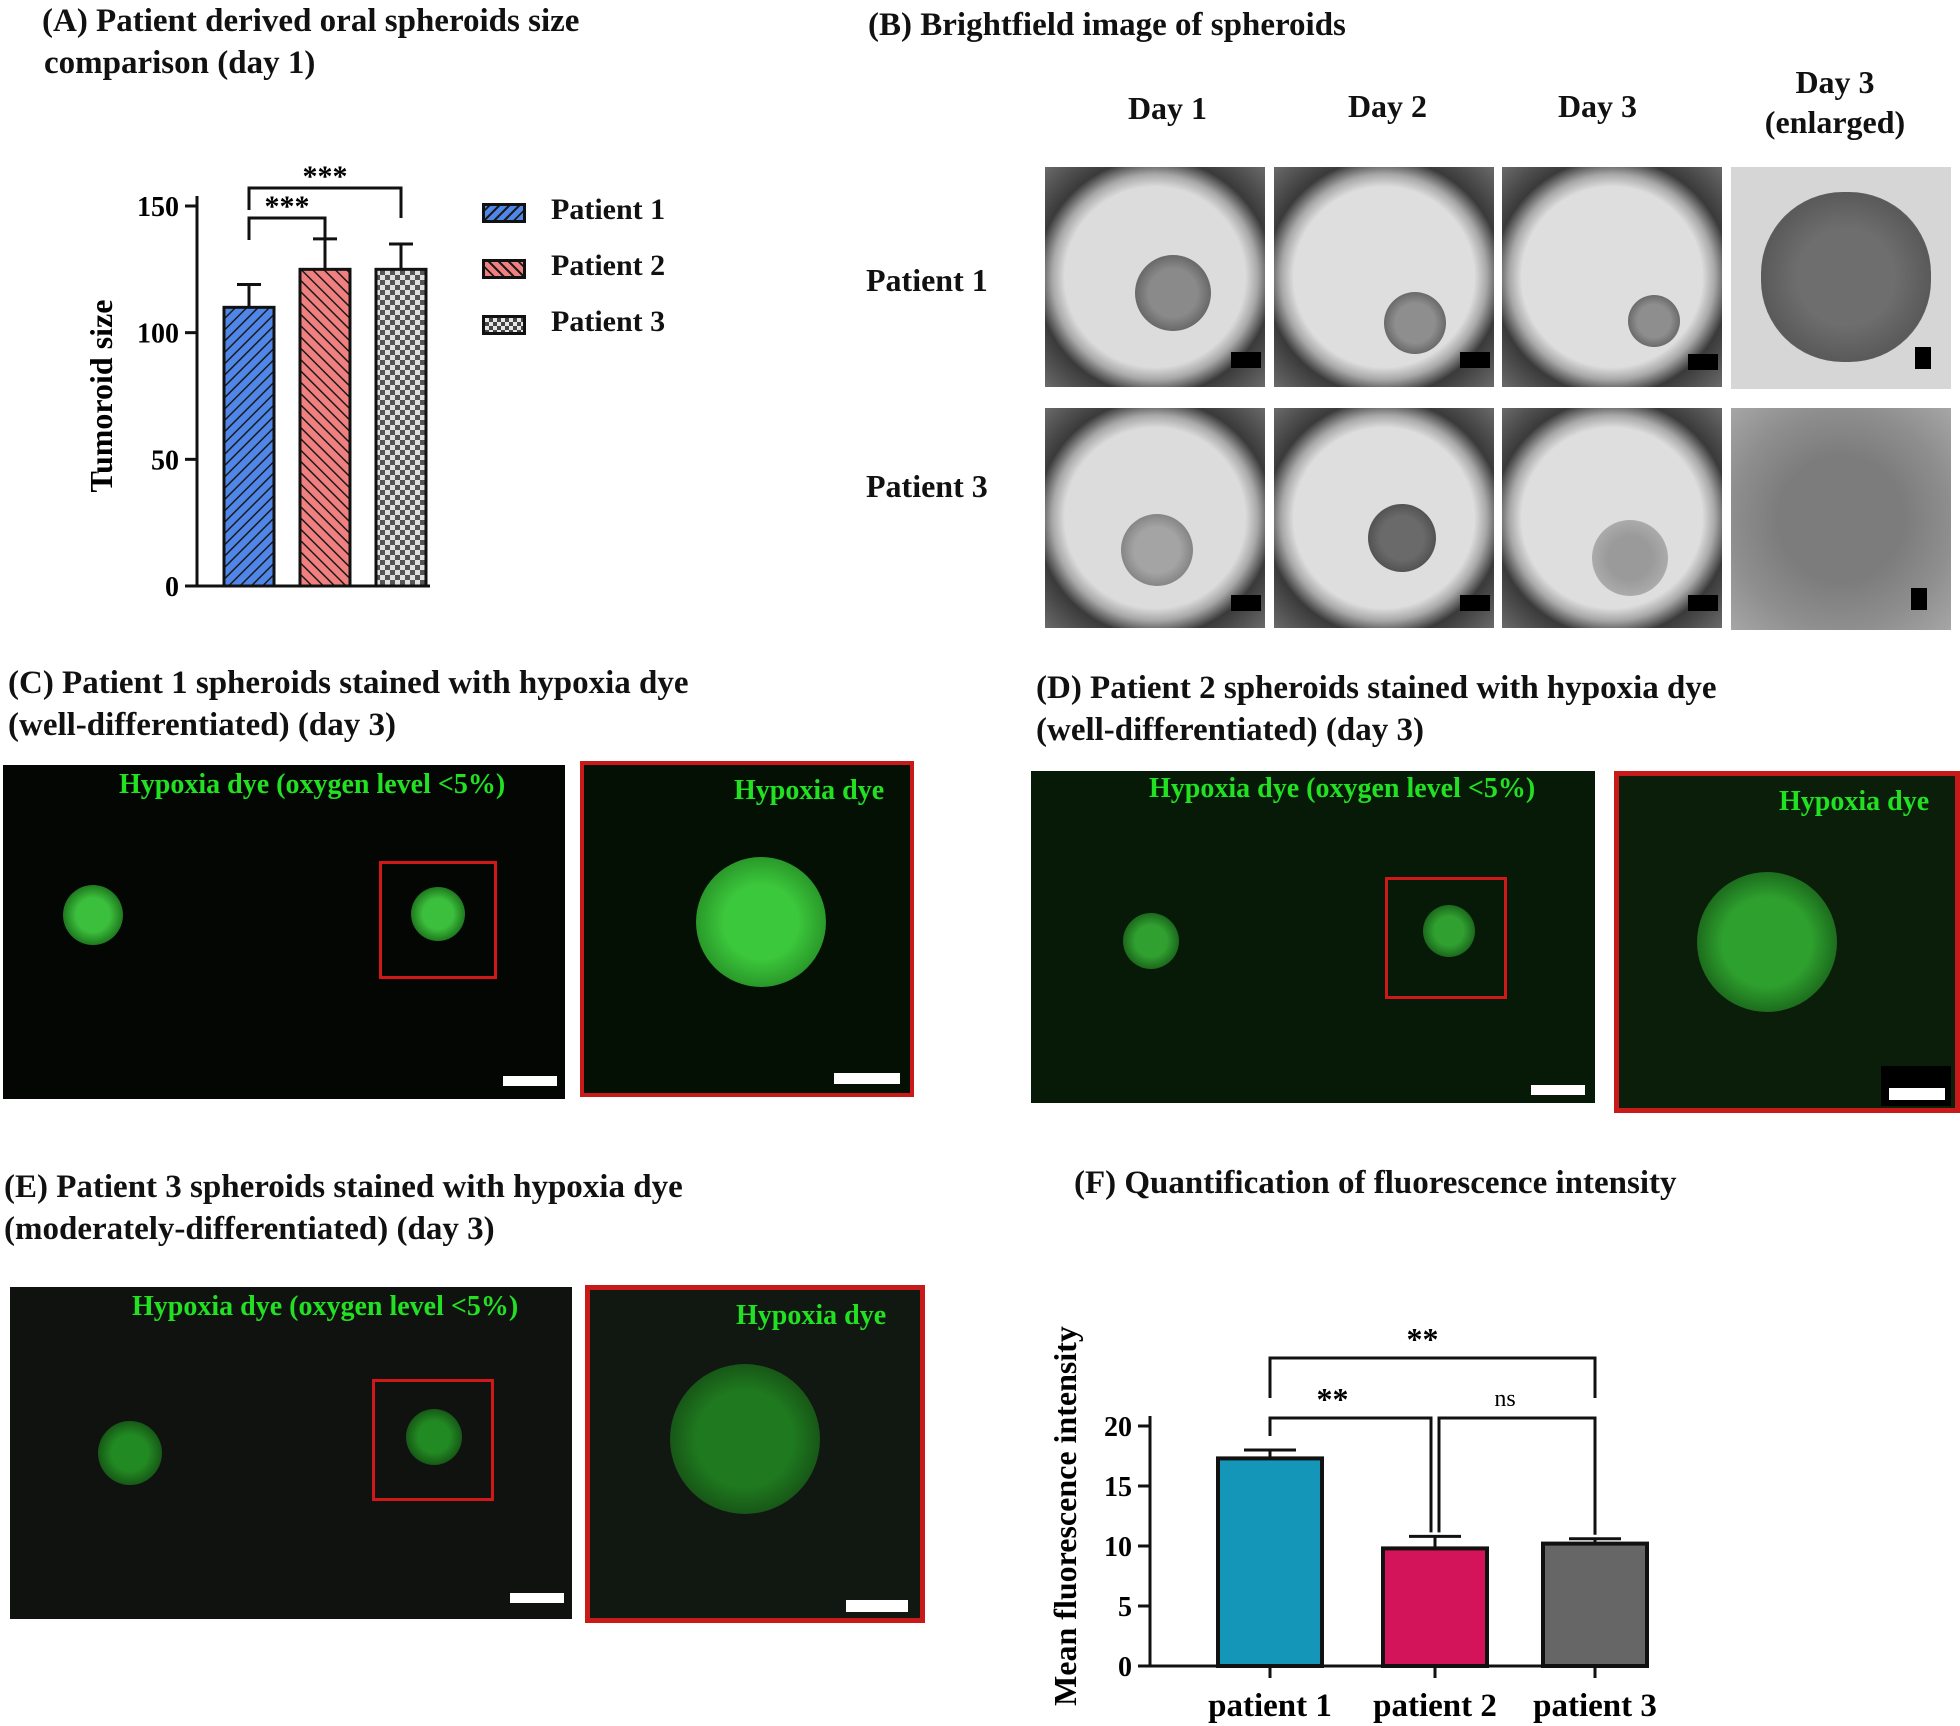  Describe the element at coordinates (1107, 25) in the screenshot. I see `panel-b-title: (B) Brightfield image of spheroids` at that location.